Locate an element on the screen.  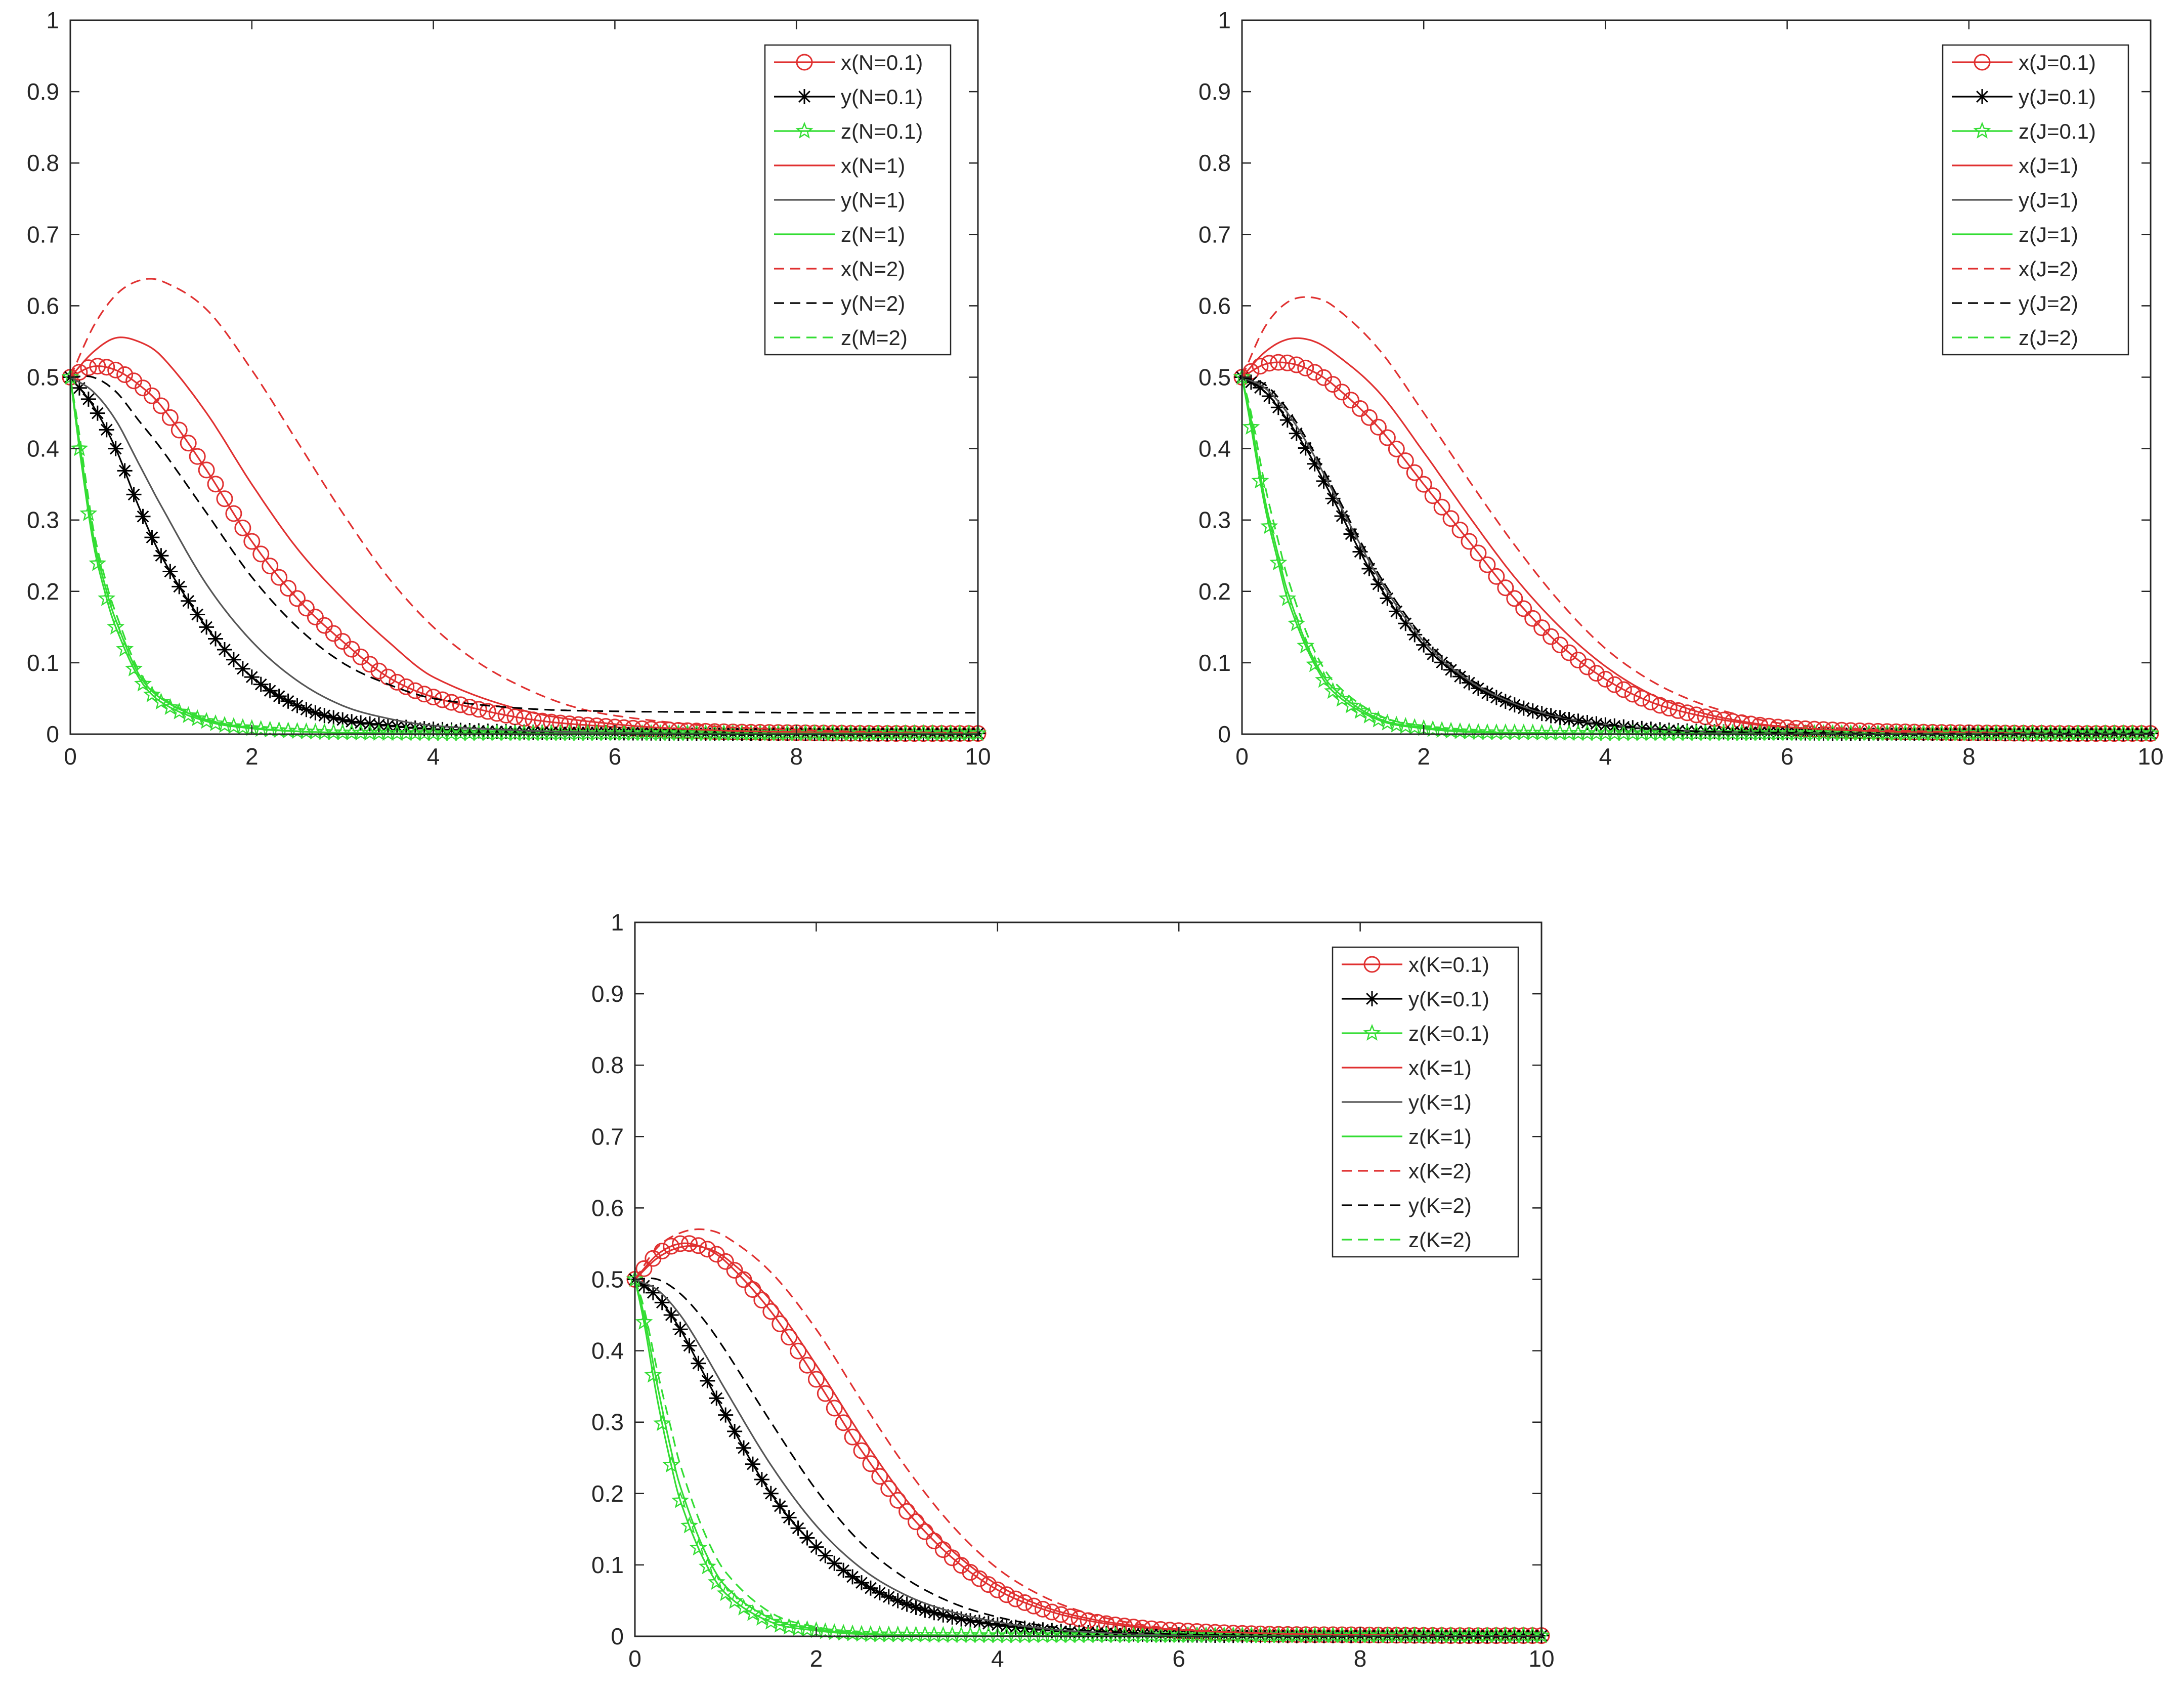
legend-label: y(K=1) is located at coordinates (1440, 1102).